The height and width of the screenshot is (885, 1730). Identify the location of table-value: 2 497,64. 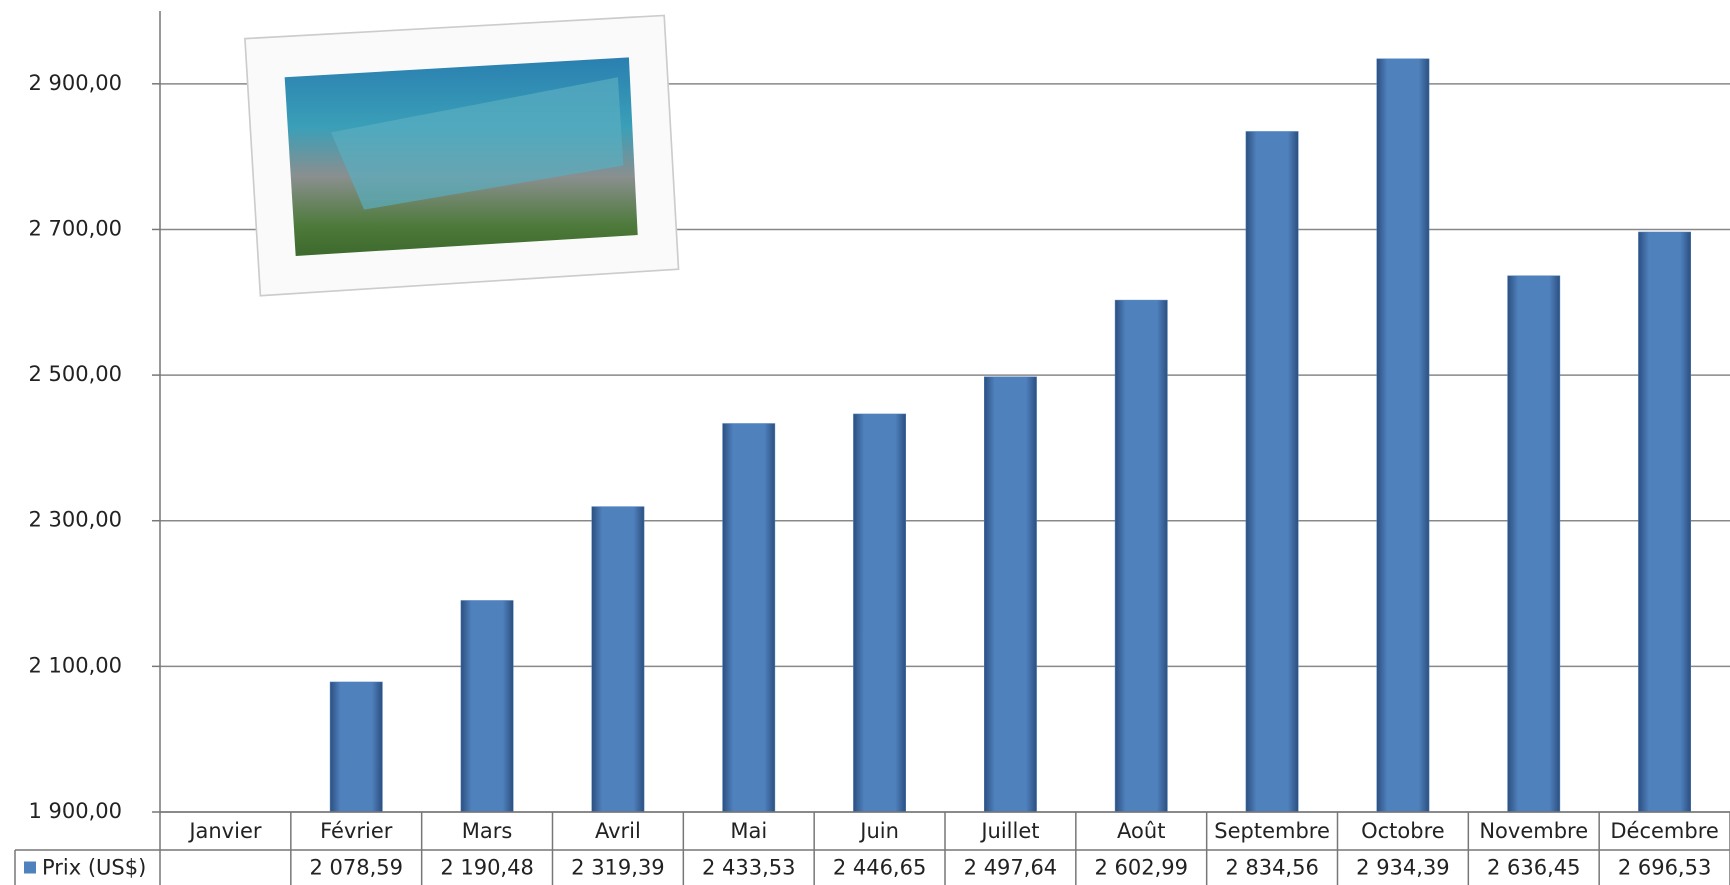
(1011, 868).